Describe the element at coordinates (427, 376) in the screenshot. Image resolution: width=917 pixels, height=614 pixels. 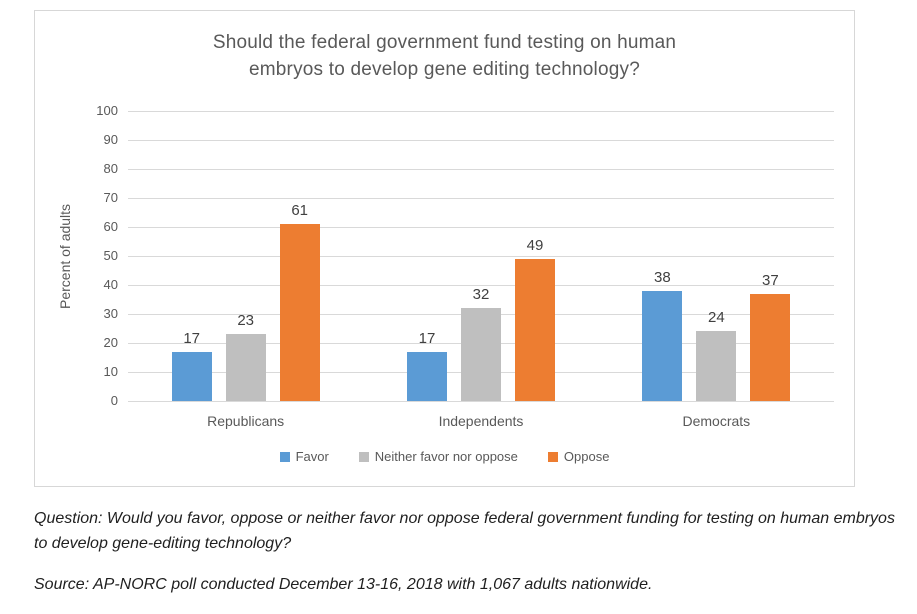
I see `bar-independents-favor` at that location.